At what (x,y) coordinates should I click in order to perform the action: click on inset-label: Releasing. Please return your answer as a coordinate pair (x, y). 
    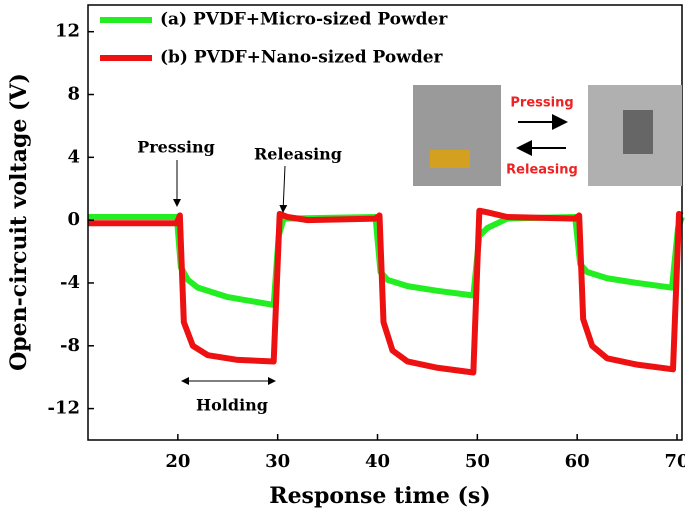
    Looking at the image, I should click on (542, 170).